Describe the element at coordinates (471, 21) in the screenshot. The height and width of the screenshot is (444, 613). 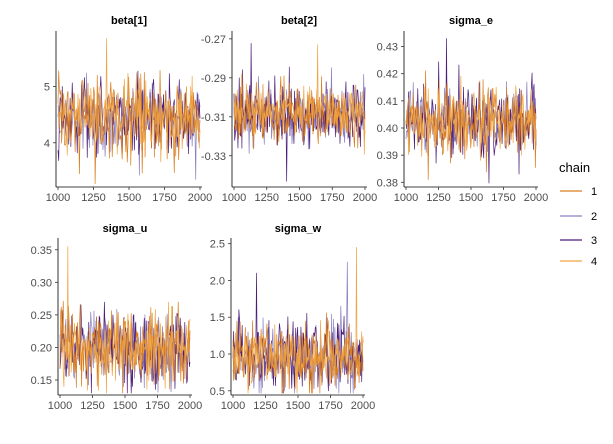
I see `panel-title: sigma_e` at that location.